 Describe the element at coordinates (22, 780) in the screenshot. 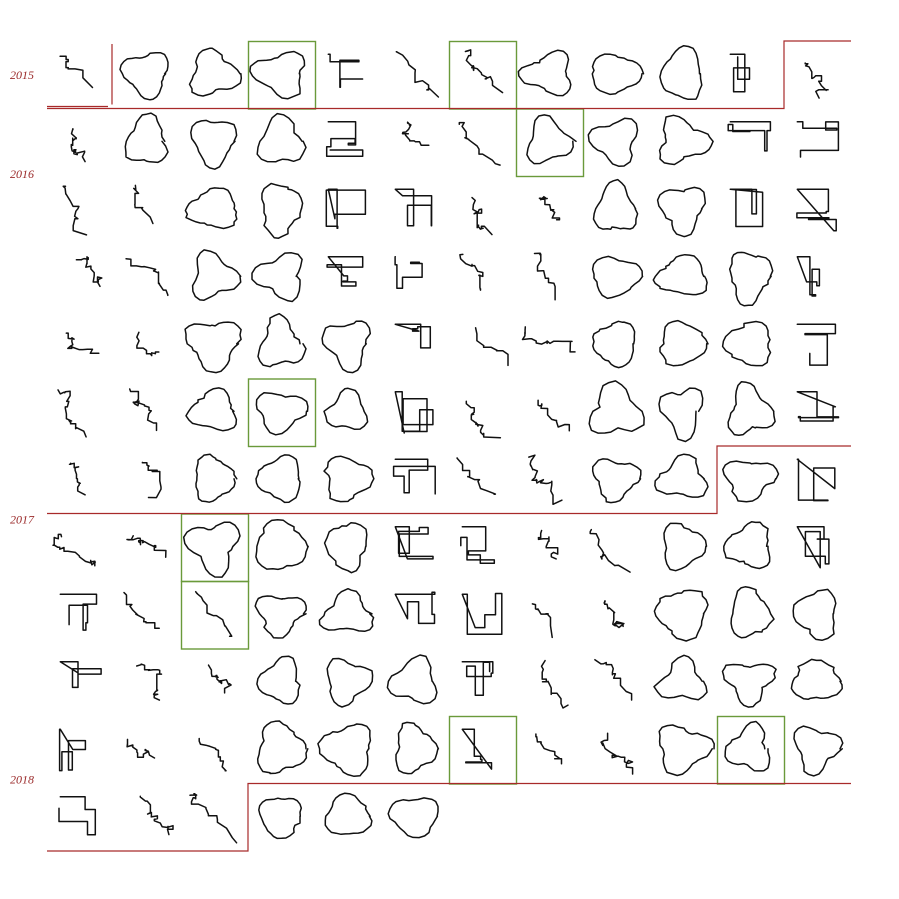

I see `year-label: 2018` at that location.